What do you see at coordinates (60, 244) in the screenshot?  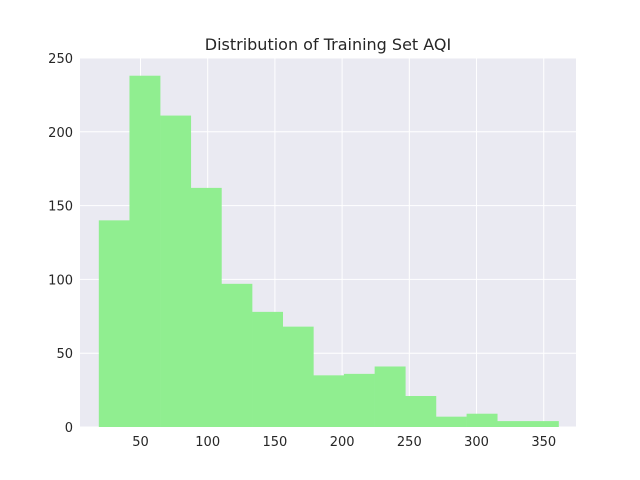 I see `y-axis-tick-labels: 0 50 100 150 200 250` at bounding box center [60, 244].